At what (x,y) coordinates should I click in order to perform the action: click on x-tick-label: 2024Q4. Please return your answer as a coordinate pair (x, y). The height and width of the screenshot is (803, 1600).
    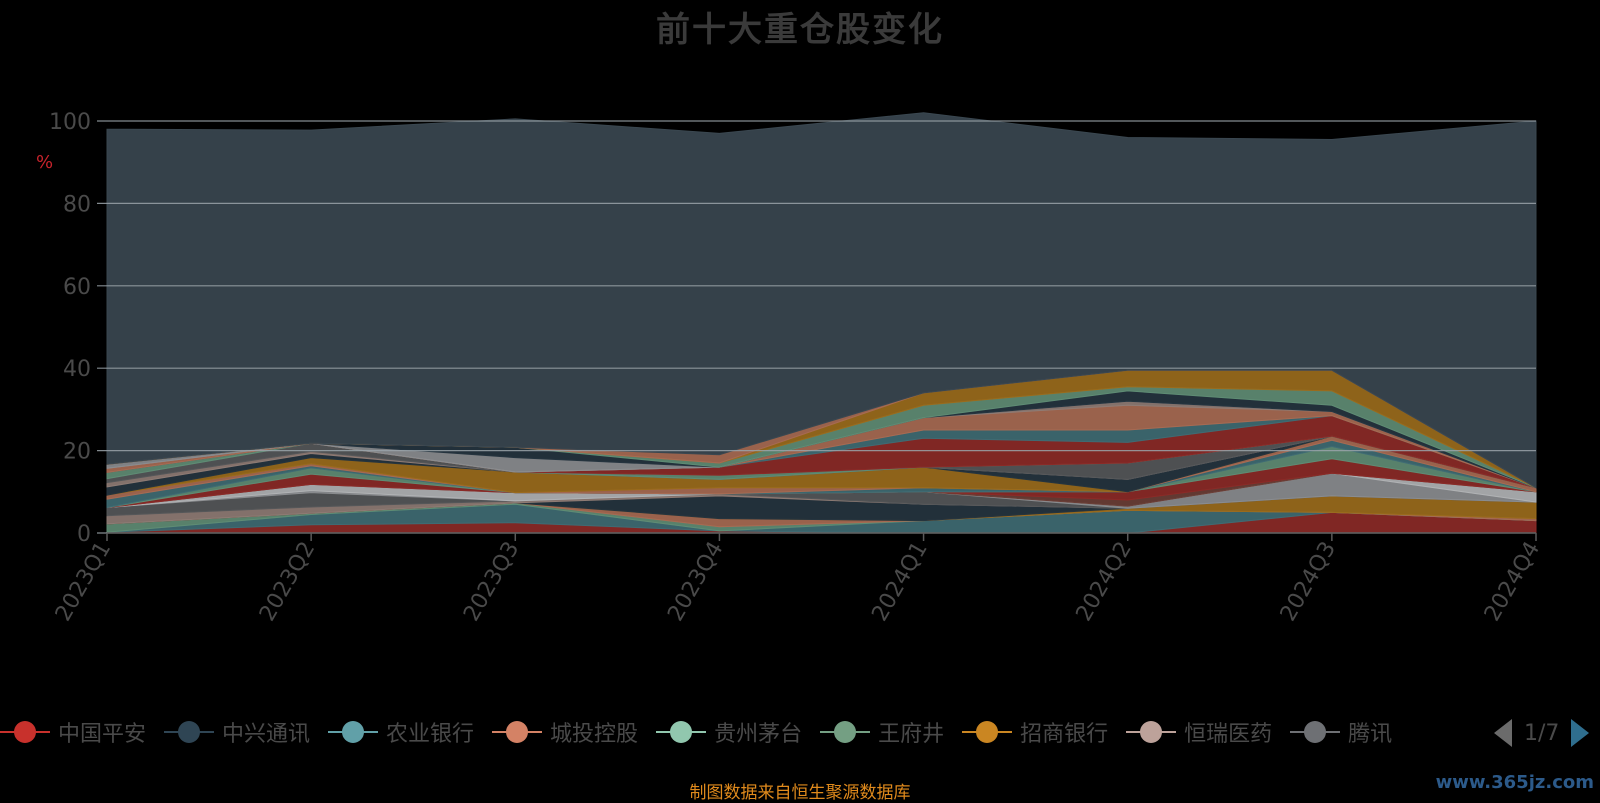
    Looking at the image, I should click on (1512, 582).